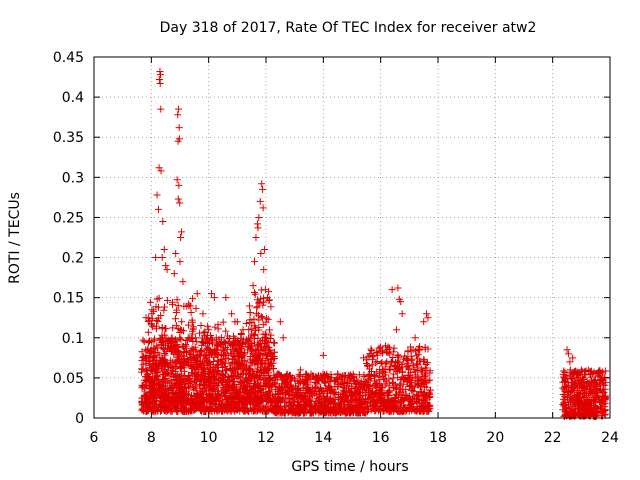 This screenshot has width=640, height=480. What do you see at coordinates (68, 58) in the screenshot?
I see `y-tick-label: 0.45` at bounding box center [68, 58].